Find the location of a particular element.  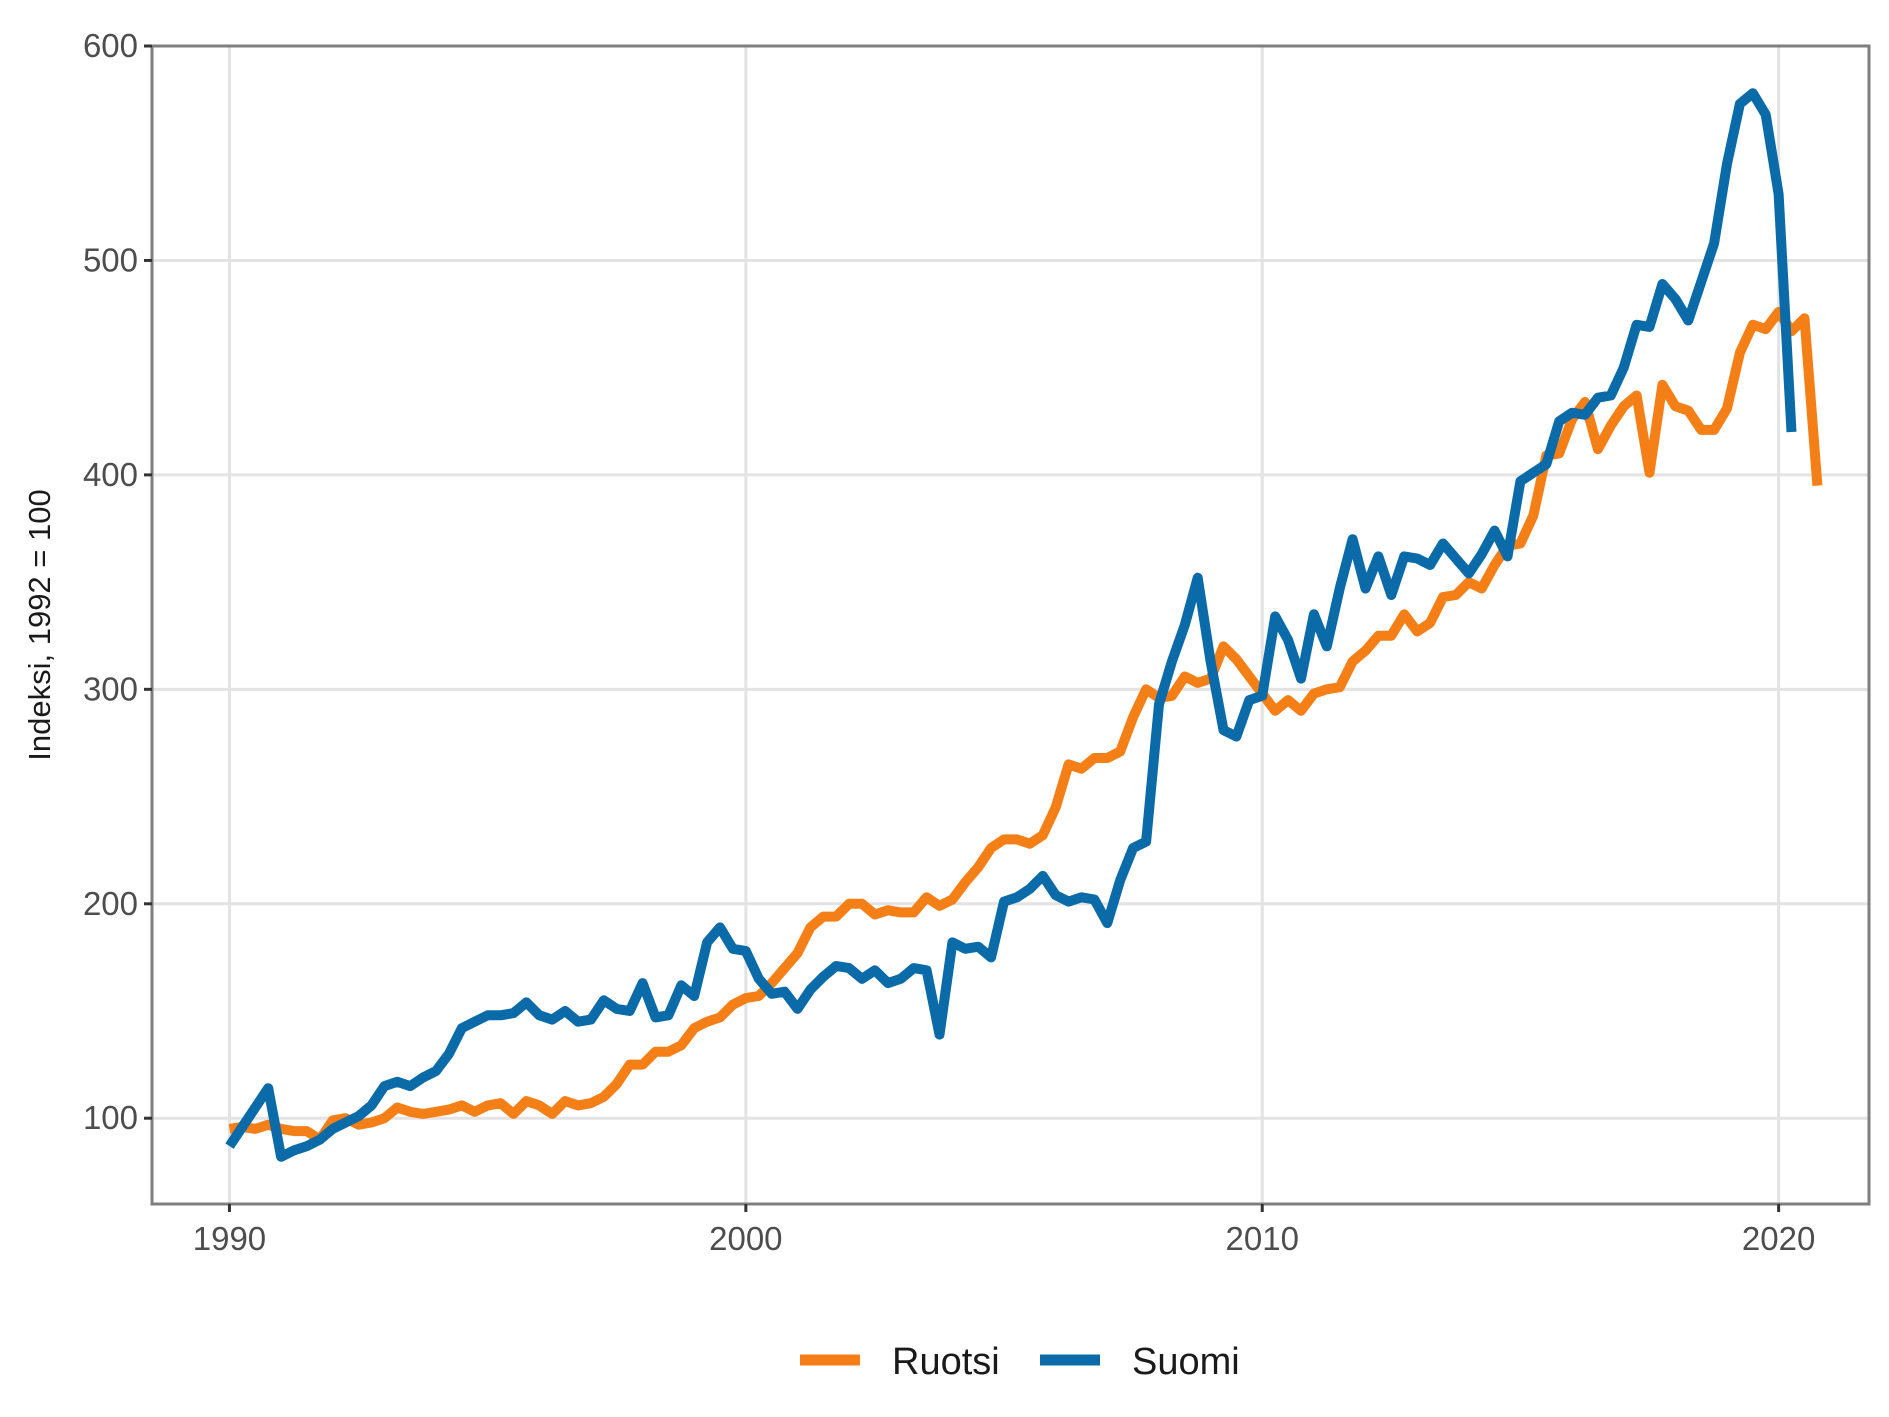

legend-label-ruotsi: Ruotsi is located at coordinates (946, 1362).